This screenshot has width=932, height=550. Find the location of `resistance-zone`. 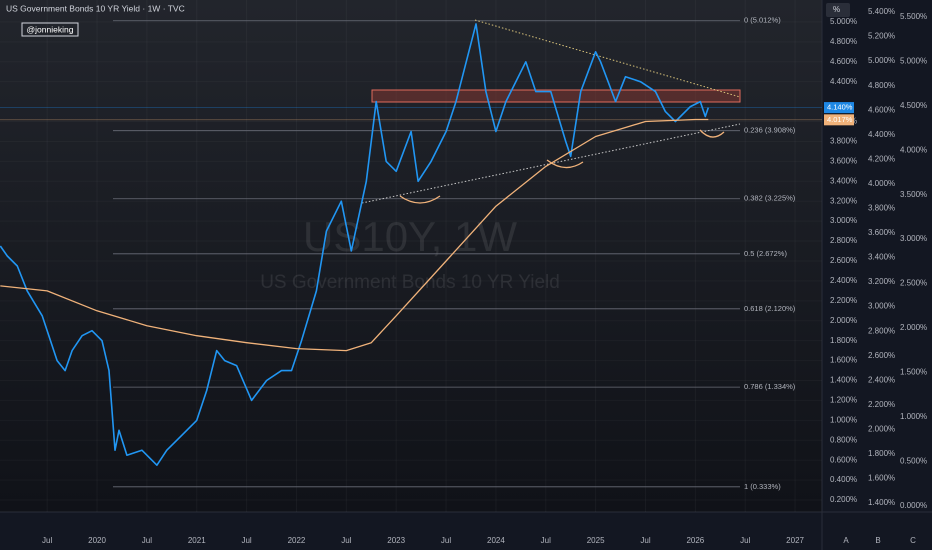

resistance-zone is located at coordinates (556, 96).